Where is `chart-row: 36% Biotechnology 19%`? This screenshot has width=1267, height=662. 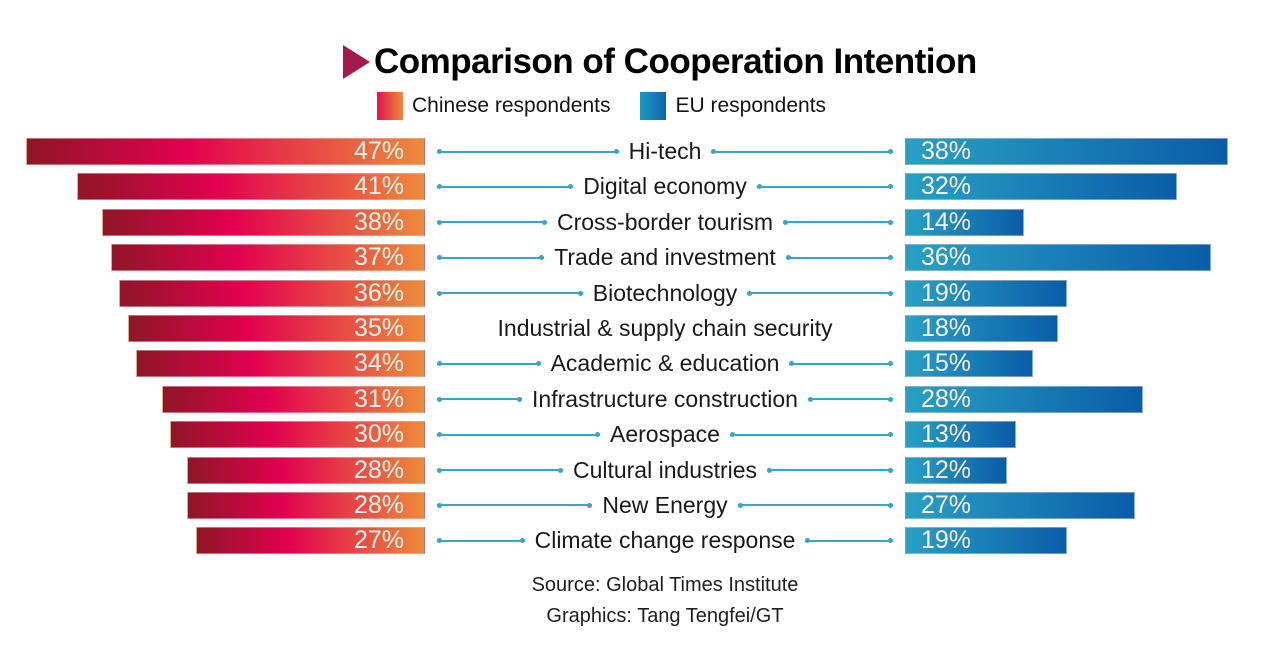
chart-row: 36% Biotechnology 19% is located at coordinates (633, 292).